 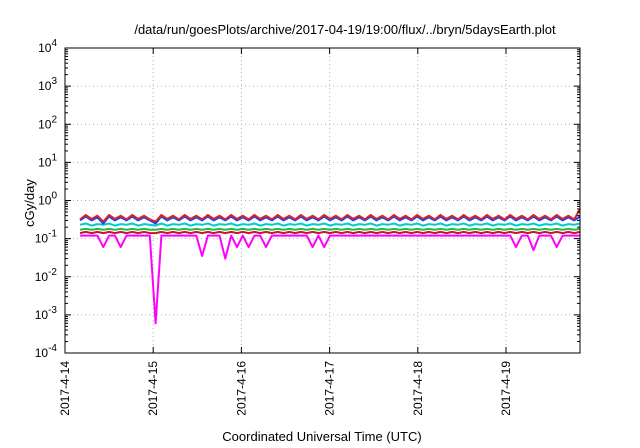 I want to click on y-tick-label: 10⁻¹, so click(x=46, y=237).